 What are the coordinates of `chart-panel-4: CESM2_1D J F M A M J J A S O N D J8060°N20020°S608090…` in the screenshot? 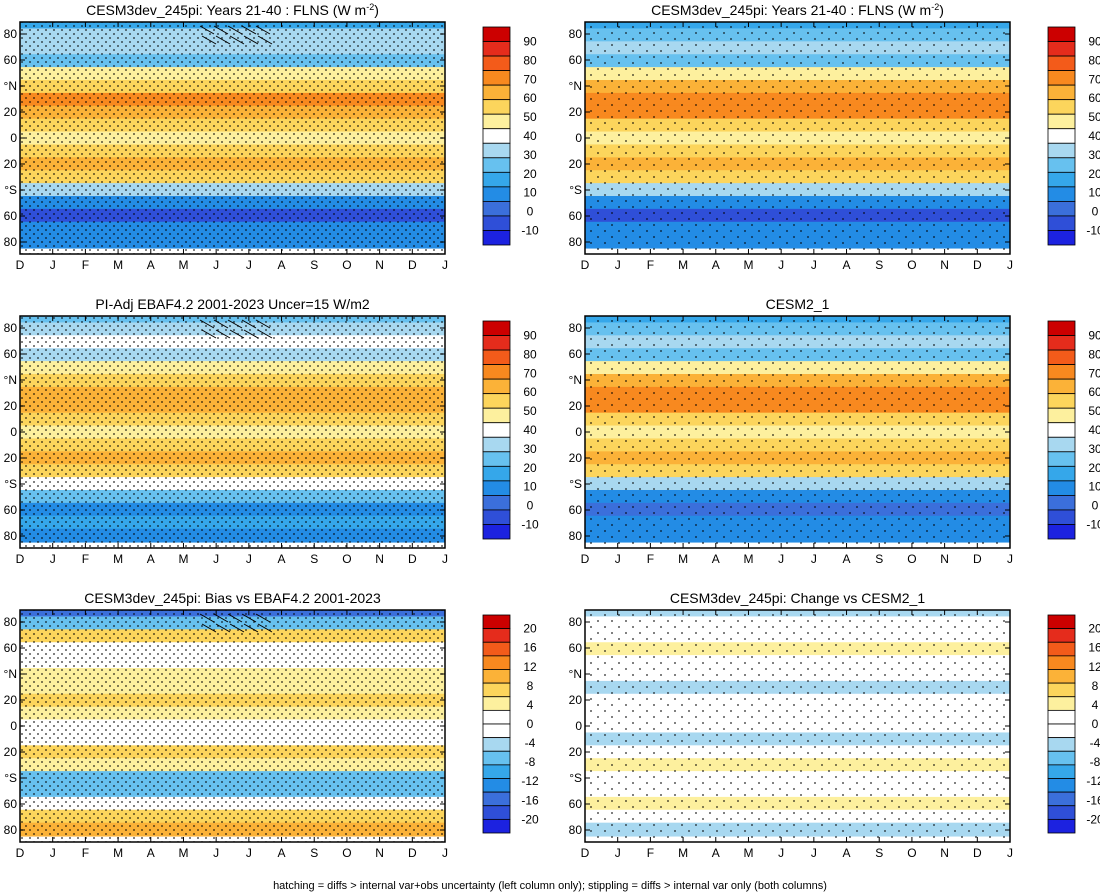 It's located at (834, 431).